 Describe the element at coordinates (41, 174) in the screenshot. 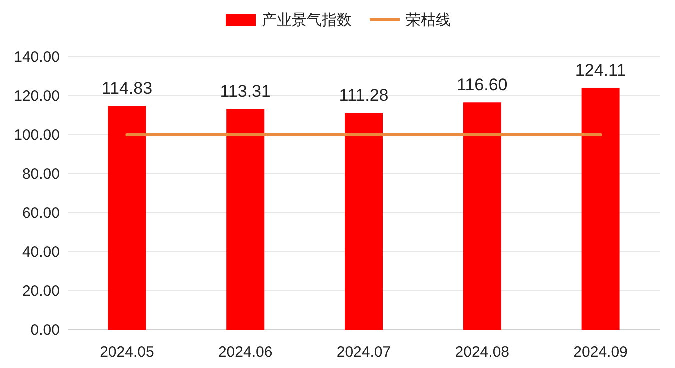

I see `y-tick-label: 80.00` at that location.